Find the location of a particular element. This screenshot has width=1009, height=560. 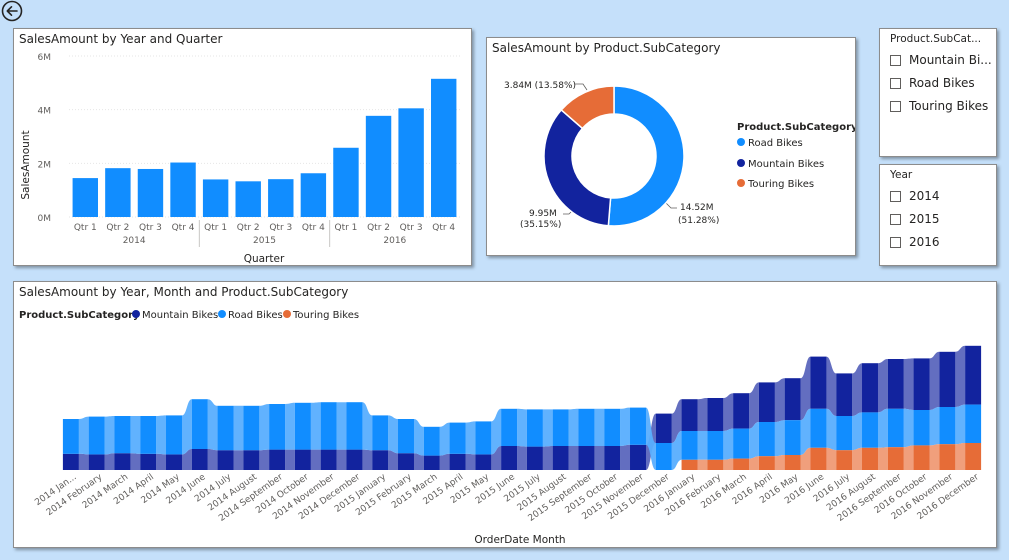

donut-legend-road: Road Bikes is located at coordinates (775, 143).